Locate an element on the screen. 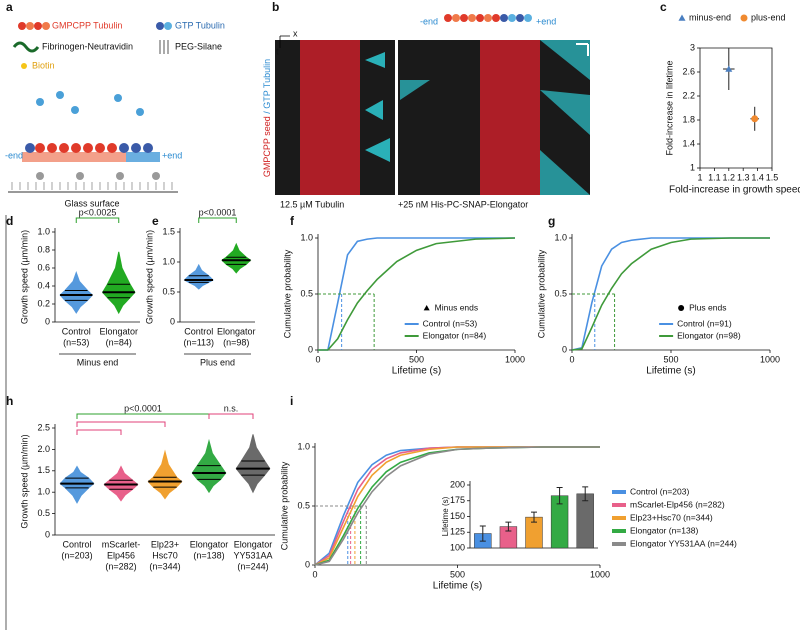 The image size is (800, 634). y-tick-label: 125 is located at coordinates (457, 532).